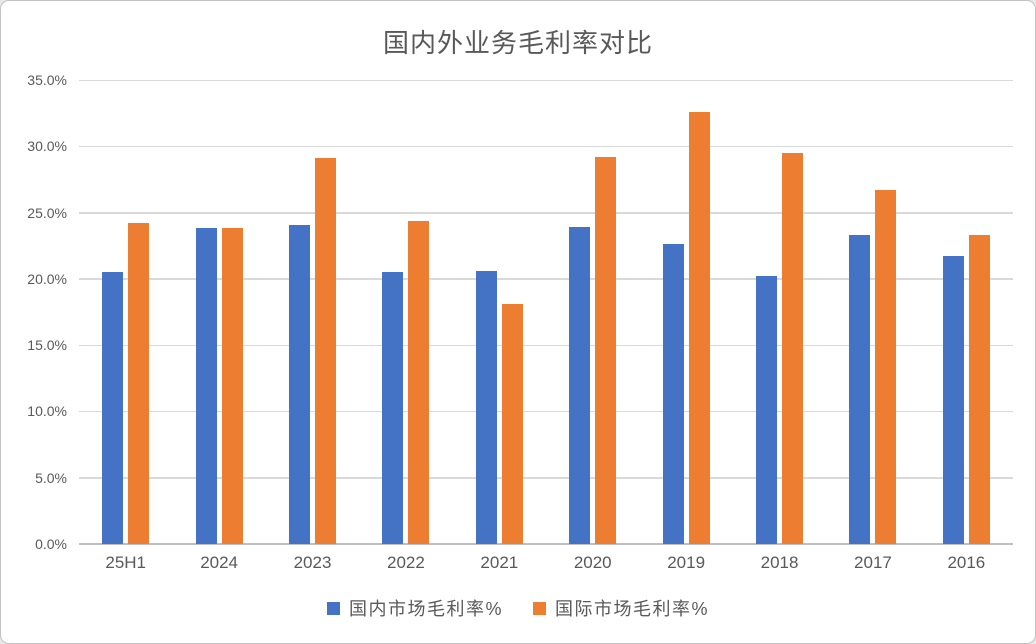 Image resolution: width=1036 pixels, height=644 pixels. Describe the element at coordinates (47, 80) in the screenshot. I see `y-tick-label: 35.0%` at that location.